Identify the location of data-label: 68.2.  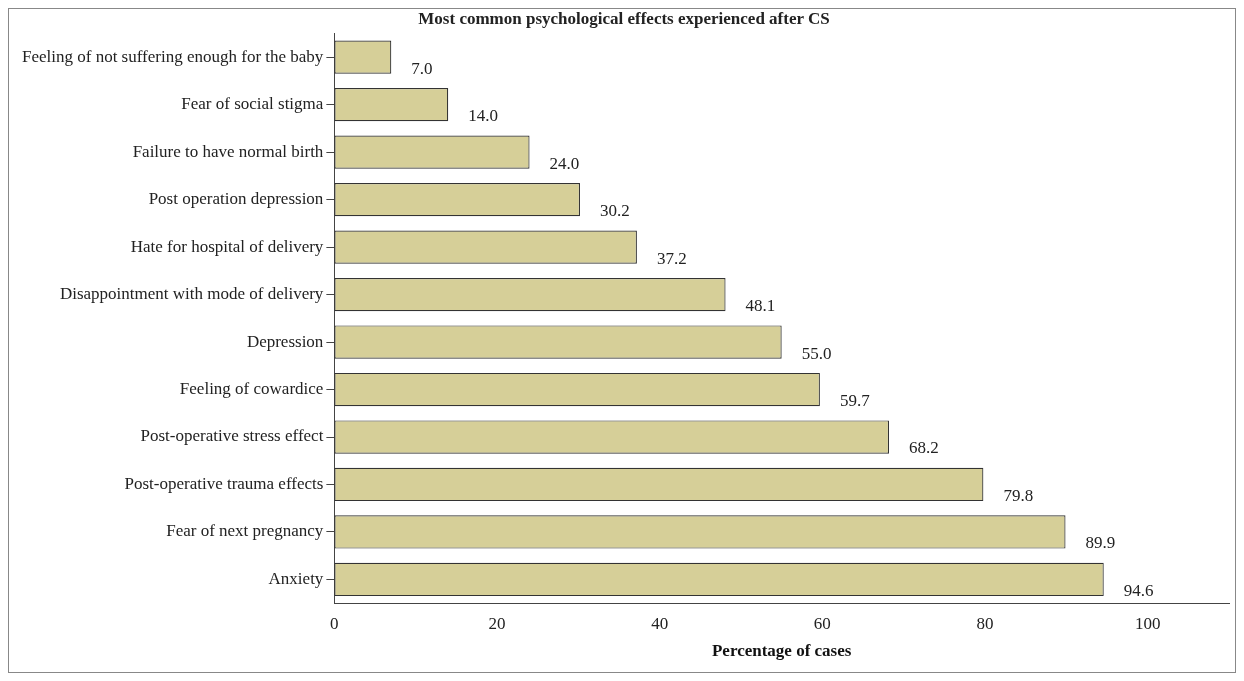
(924, 448).